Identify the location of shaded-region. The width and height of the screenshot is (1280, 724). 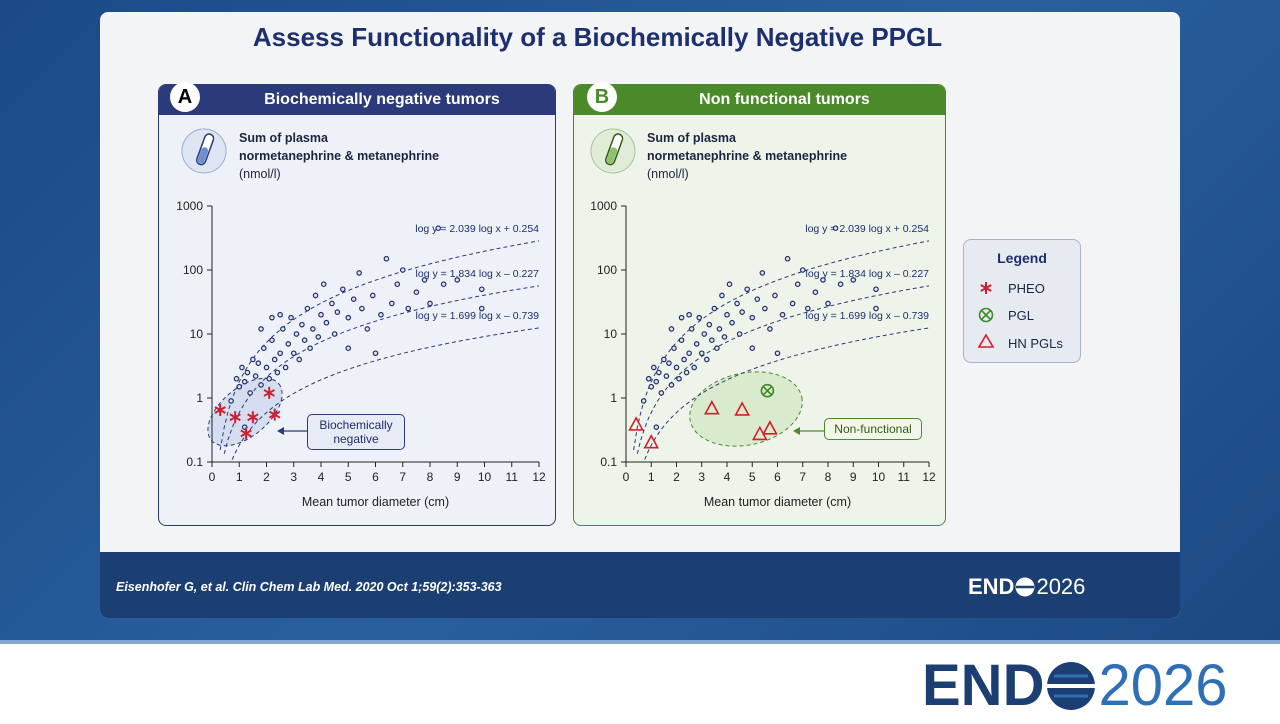
(245, 412).